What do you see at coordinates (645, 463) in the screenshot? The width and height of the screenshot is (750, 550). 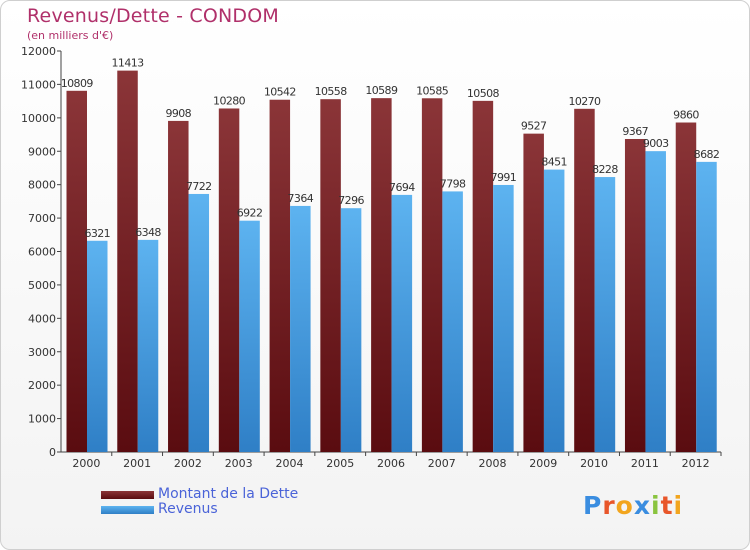 I see `x-tick-label: 2011` at bounding box center [645, 463].